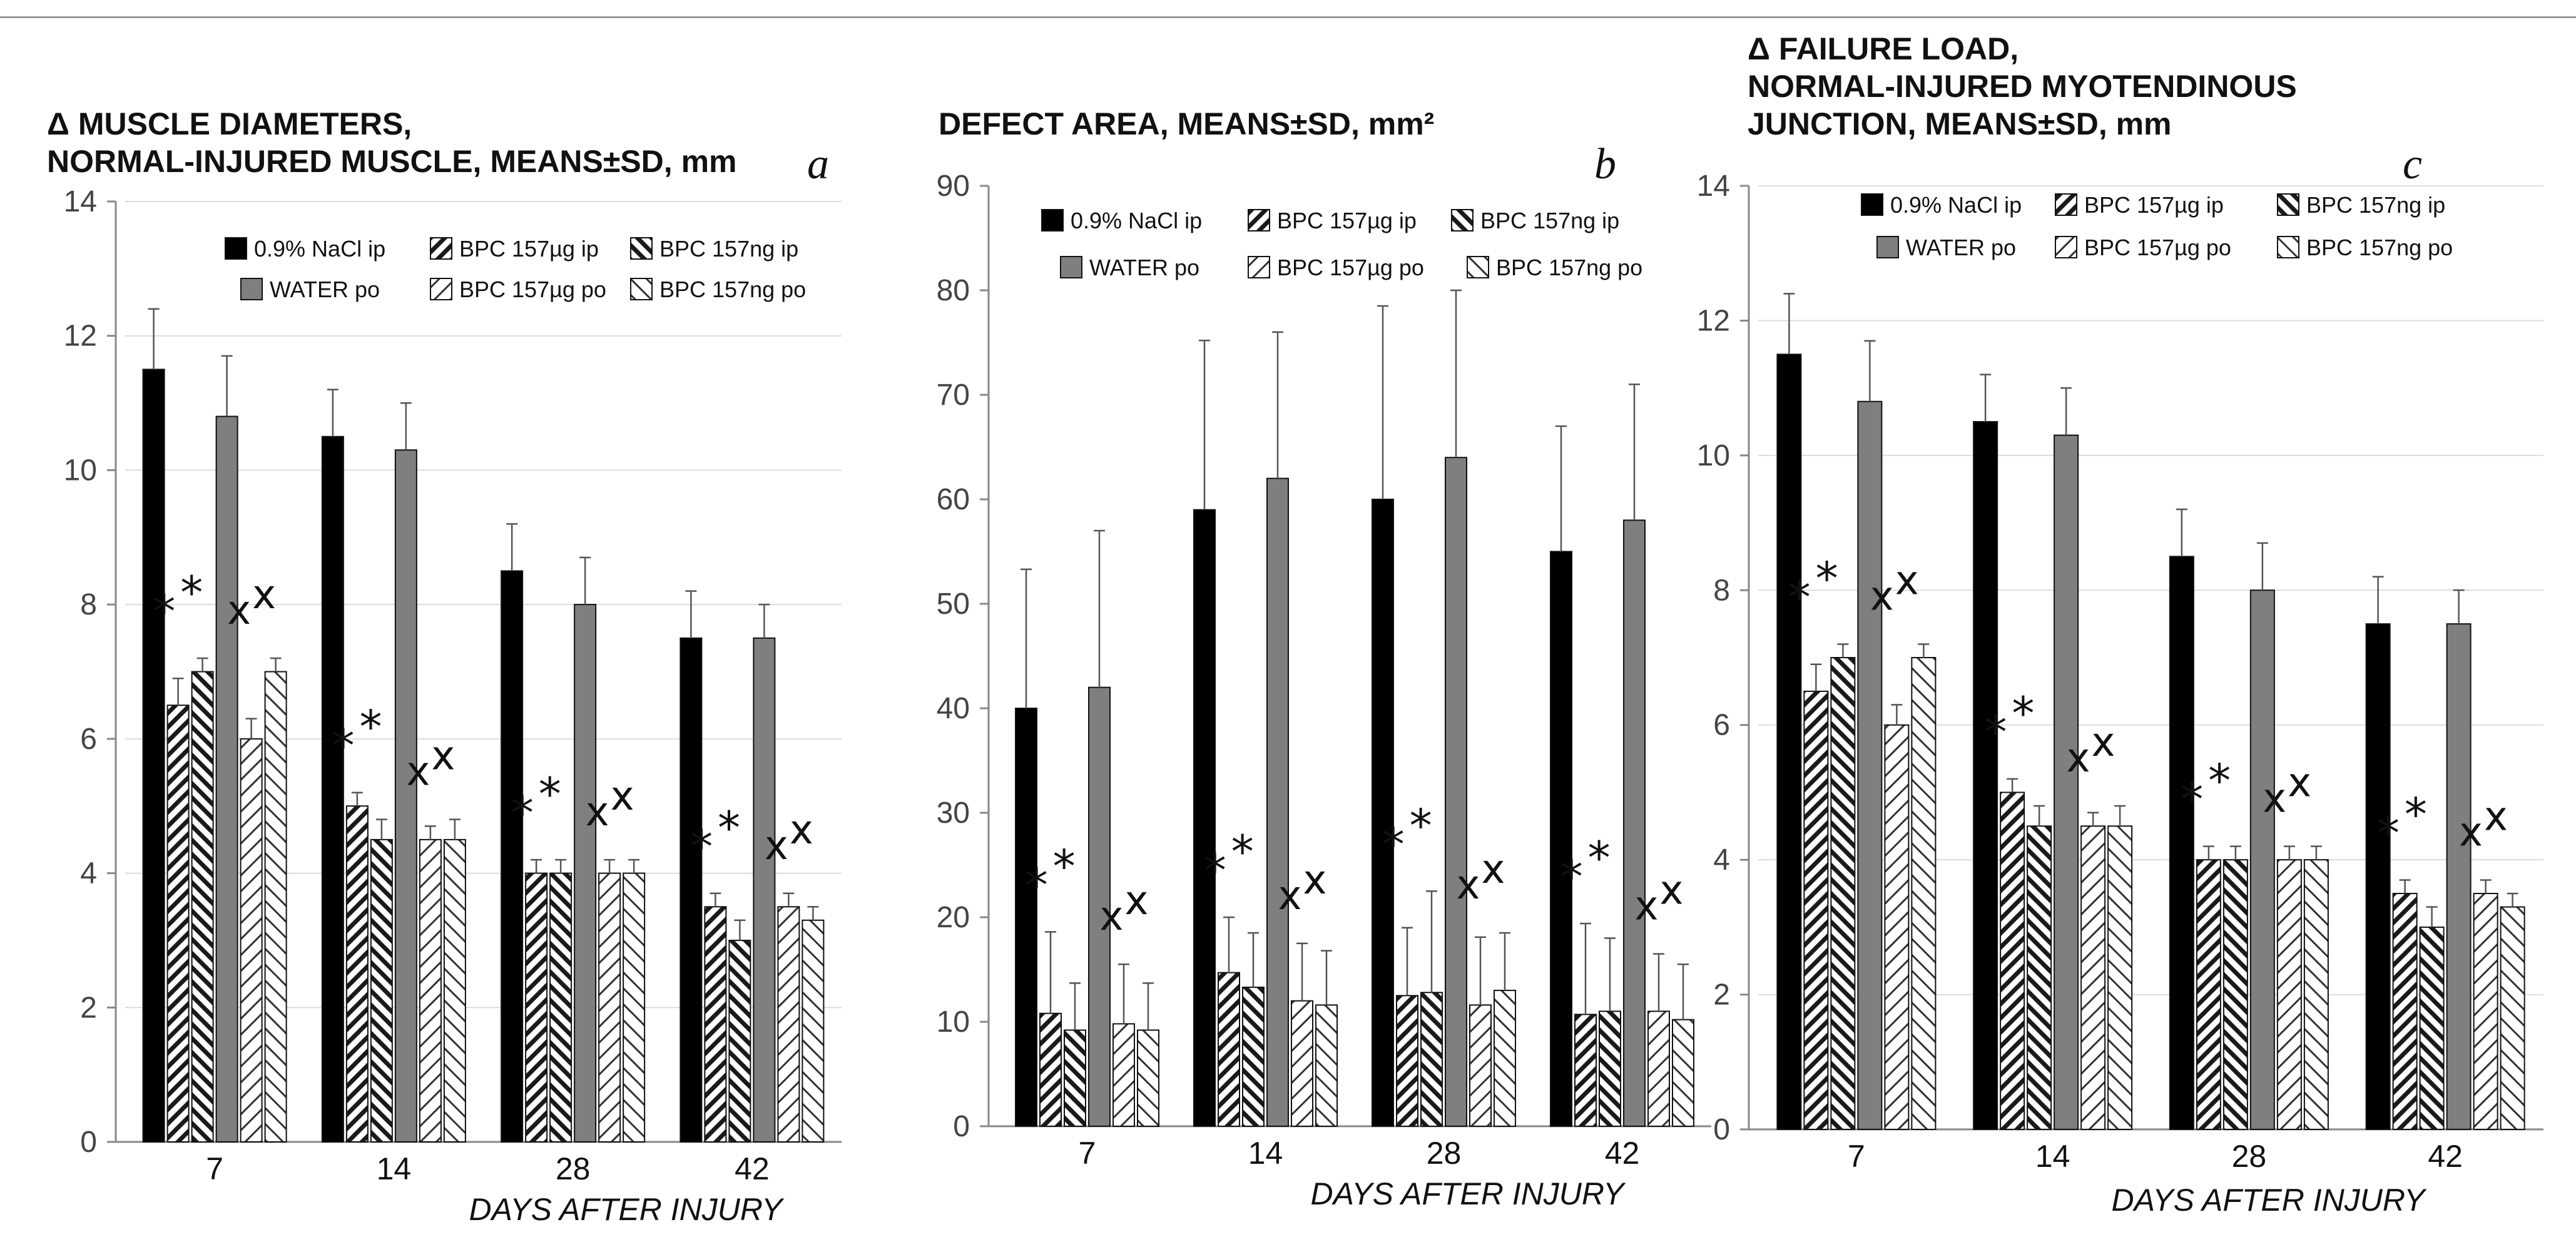 This screenshot has height=1242, width=2576. Describe the element at coordinates (954, 1022) in the screenshot. I see `y-tick-label: 10` at that location.